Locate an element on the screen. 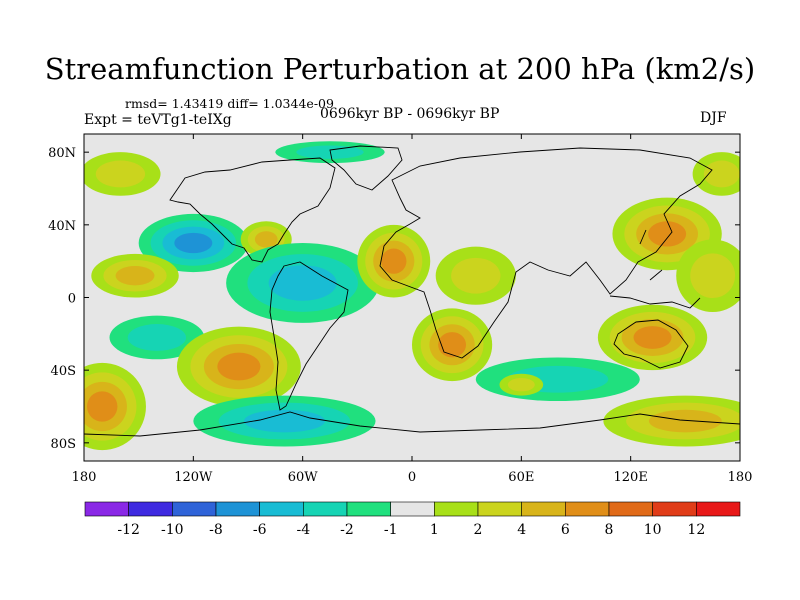 Image resolution: width=800 pixels, height=600 pixels. y-tick-label: 40S is located at coordinates (63, 371).